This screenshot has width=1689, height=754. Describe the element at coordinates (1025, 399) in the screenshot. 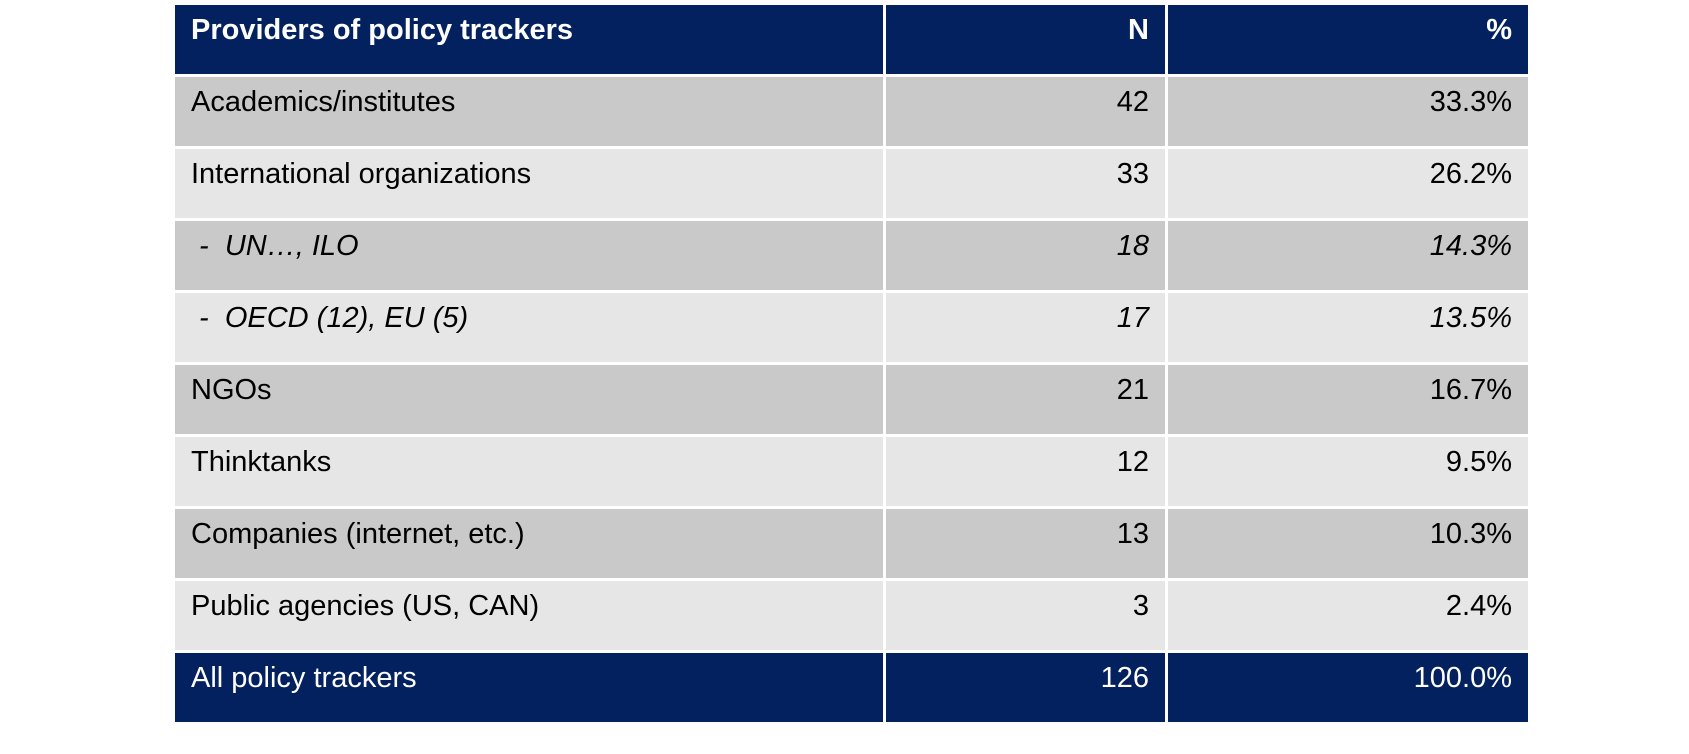

I see `row-n: 21` at that location.